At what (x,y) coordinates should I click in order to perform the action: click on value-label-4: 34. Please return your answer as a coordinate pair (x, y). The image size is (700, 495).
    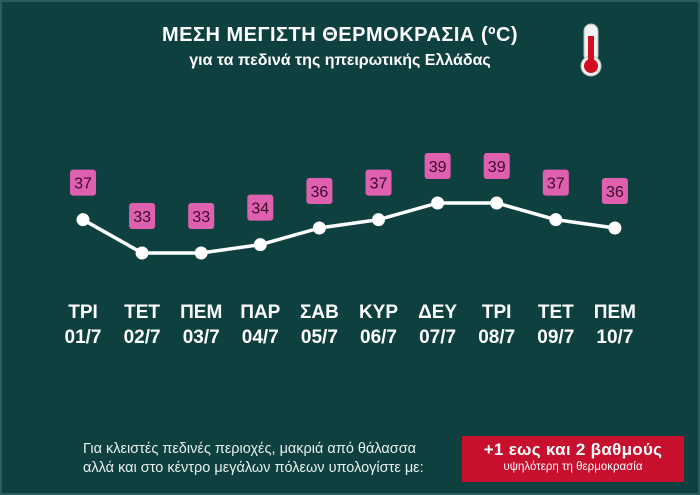
    Looking at the image, I should click on (260, 207).